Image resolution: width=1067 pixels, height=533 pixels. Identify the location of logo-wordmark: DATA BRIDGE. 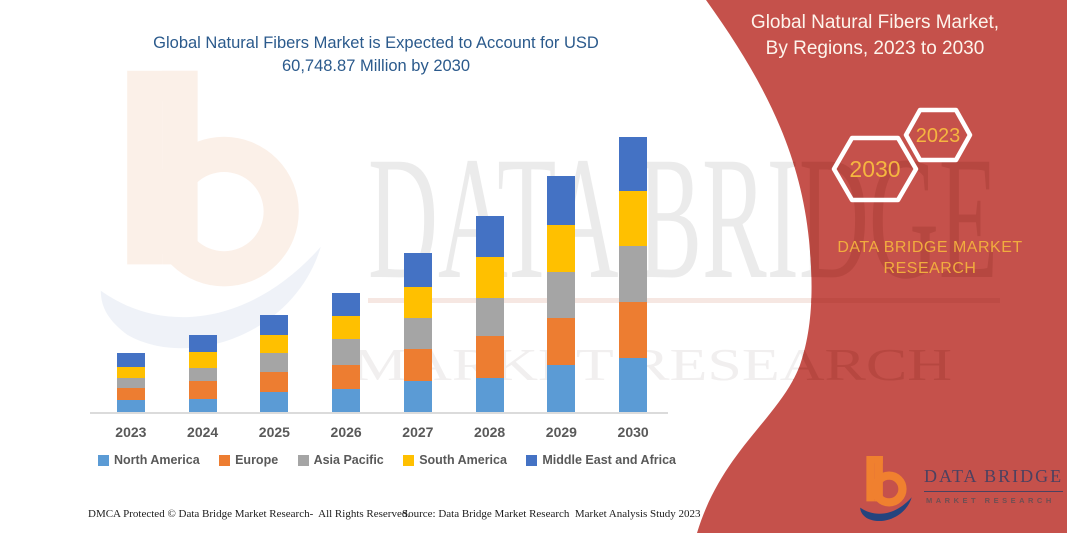
(994, 479).